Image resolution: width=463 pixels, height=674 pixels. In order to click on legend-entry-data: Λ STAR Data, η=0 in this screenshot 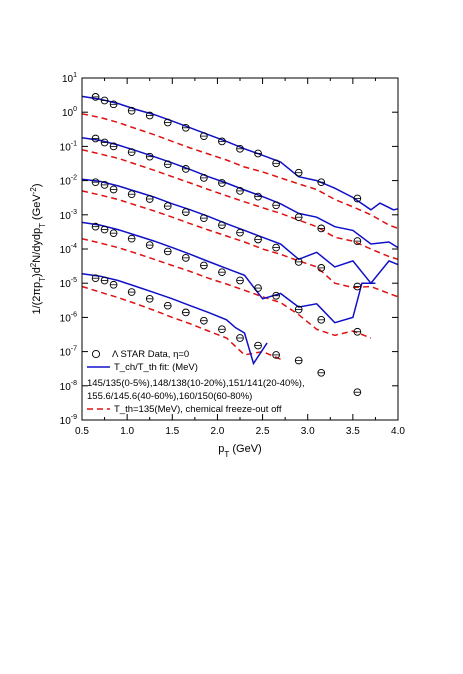, I will do `click(150, 354)`.